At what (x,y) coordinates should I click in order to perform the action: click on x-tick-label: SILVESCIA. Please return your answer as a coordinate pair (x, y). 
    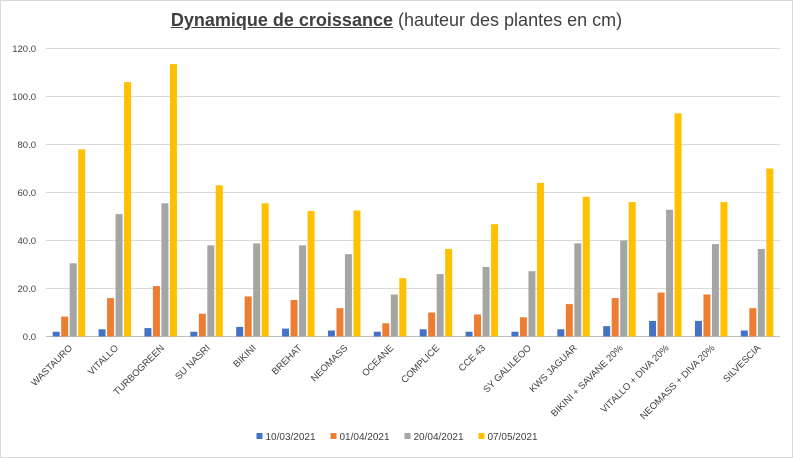
    Looking at the image, I should click on (742, 363).